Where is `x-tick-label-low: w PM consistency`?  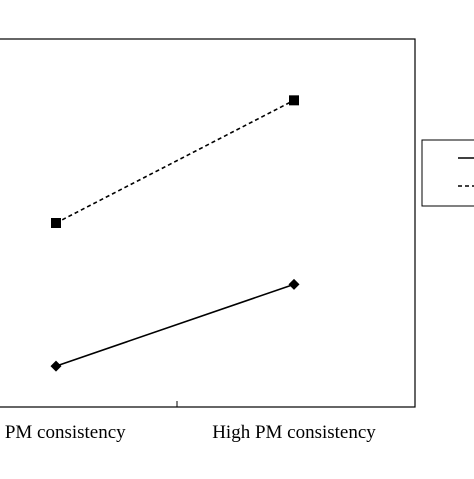
x-tick-label-low: w PM consistency is located at coordinates (63, 432).